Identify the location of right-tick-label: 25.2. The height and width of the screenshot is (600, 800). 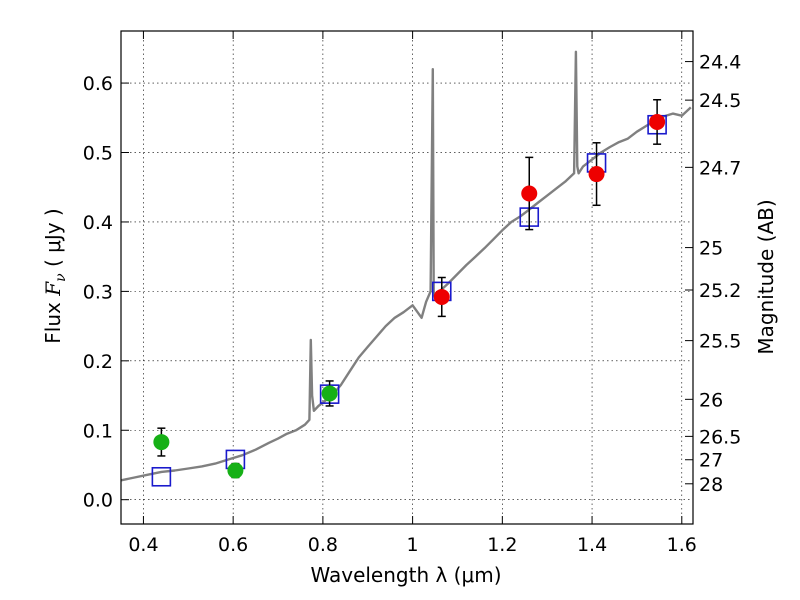
(720, 291).